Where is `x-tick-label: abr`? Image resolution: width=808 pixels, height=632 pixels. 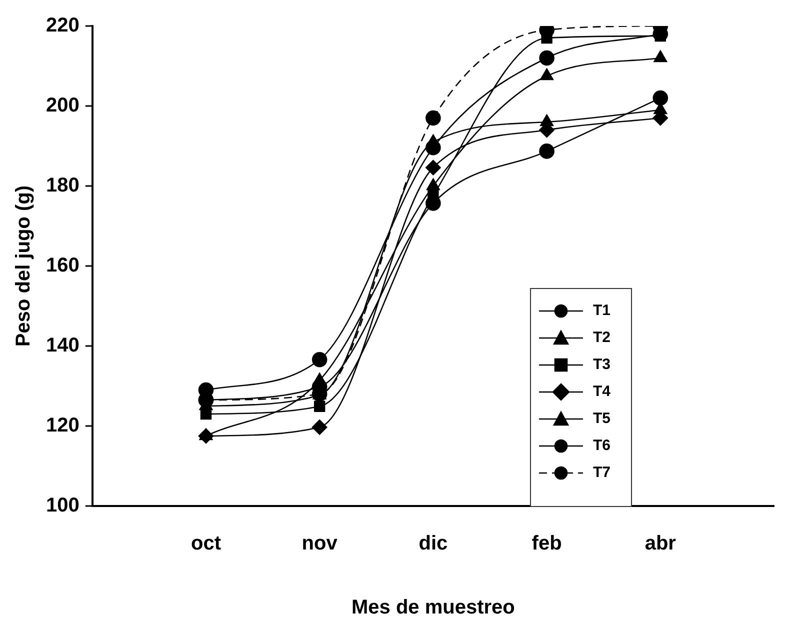
x-tick-label: abr is located at coordinates (660, 543).